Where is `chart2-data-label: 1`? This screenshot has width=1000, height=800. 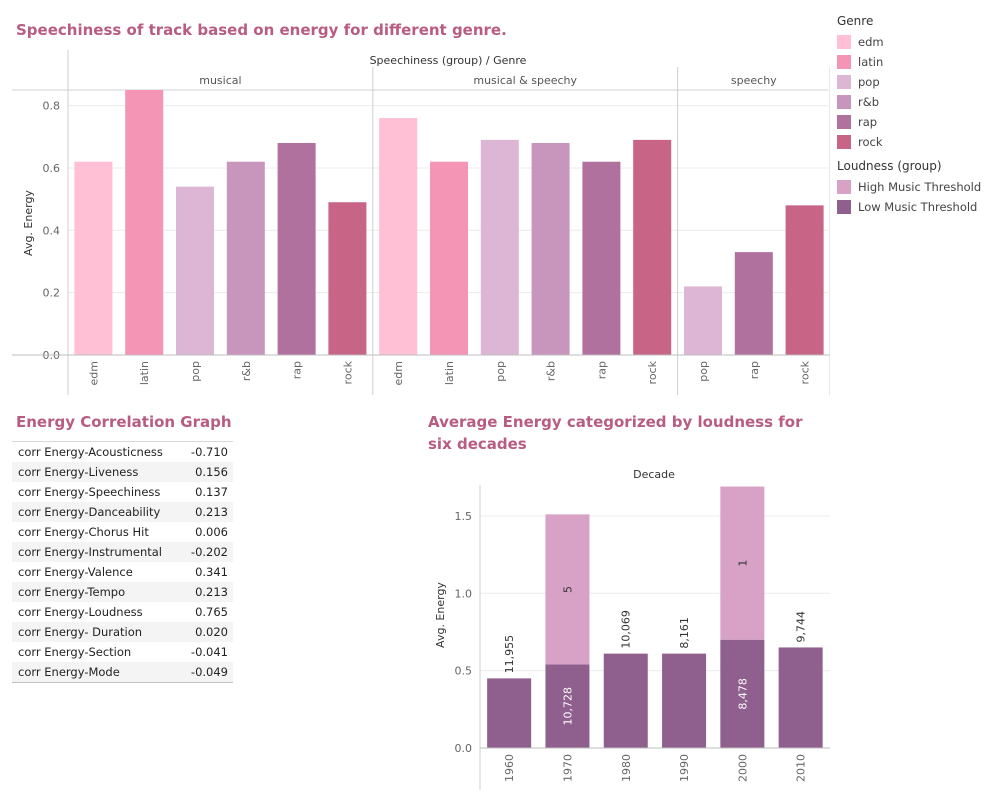
chart2-data-label: 1 is located at coordinates (742, 563).